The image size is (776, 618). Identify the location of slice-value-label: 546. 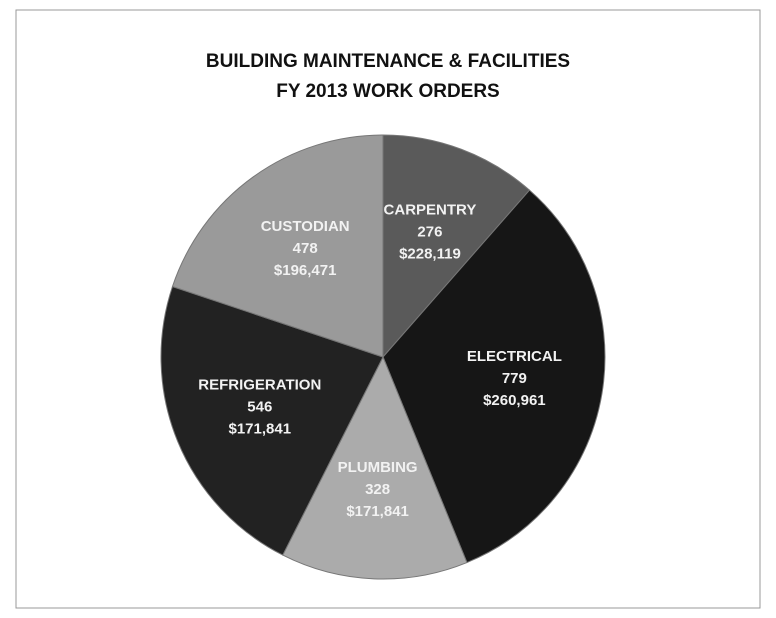
(259, 407).